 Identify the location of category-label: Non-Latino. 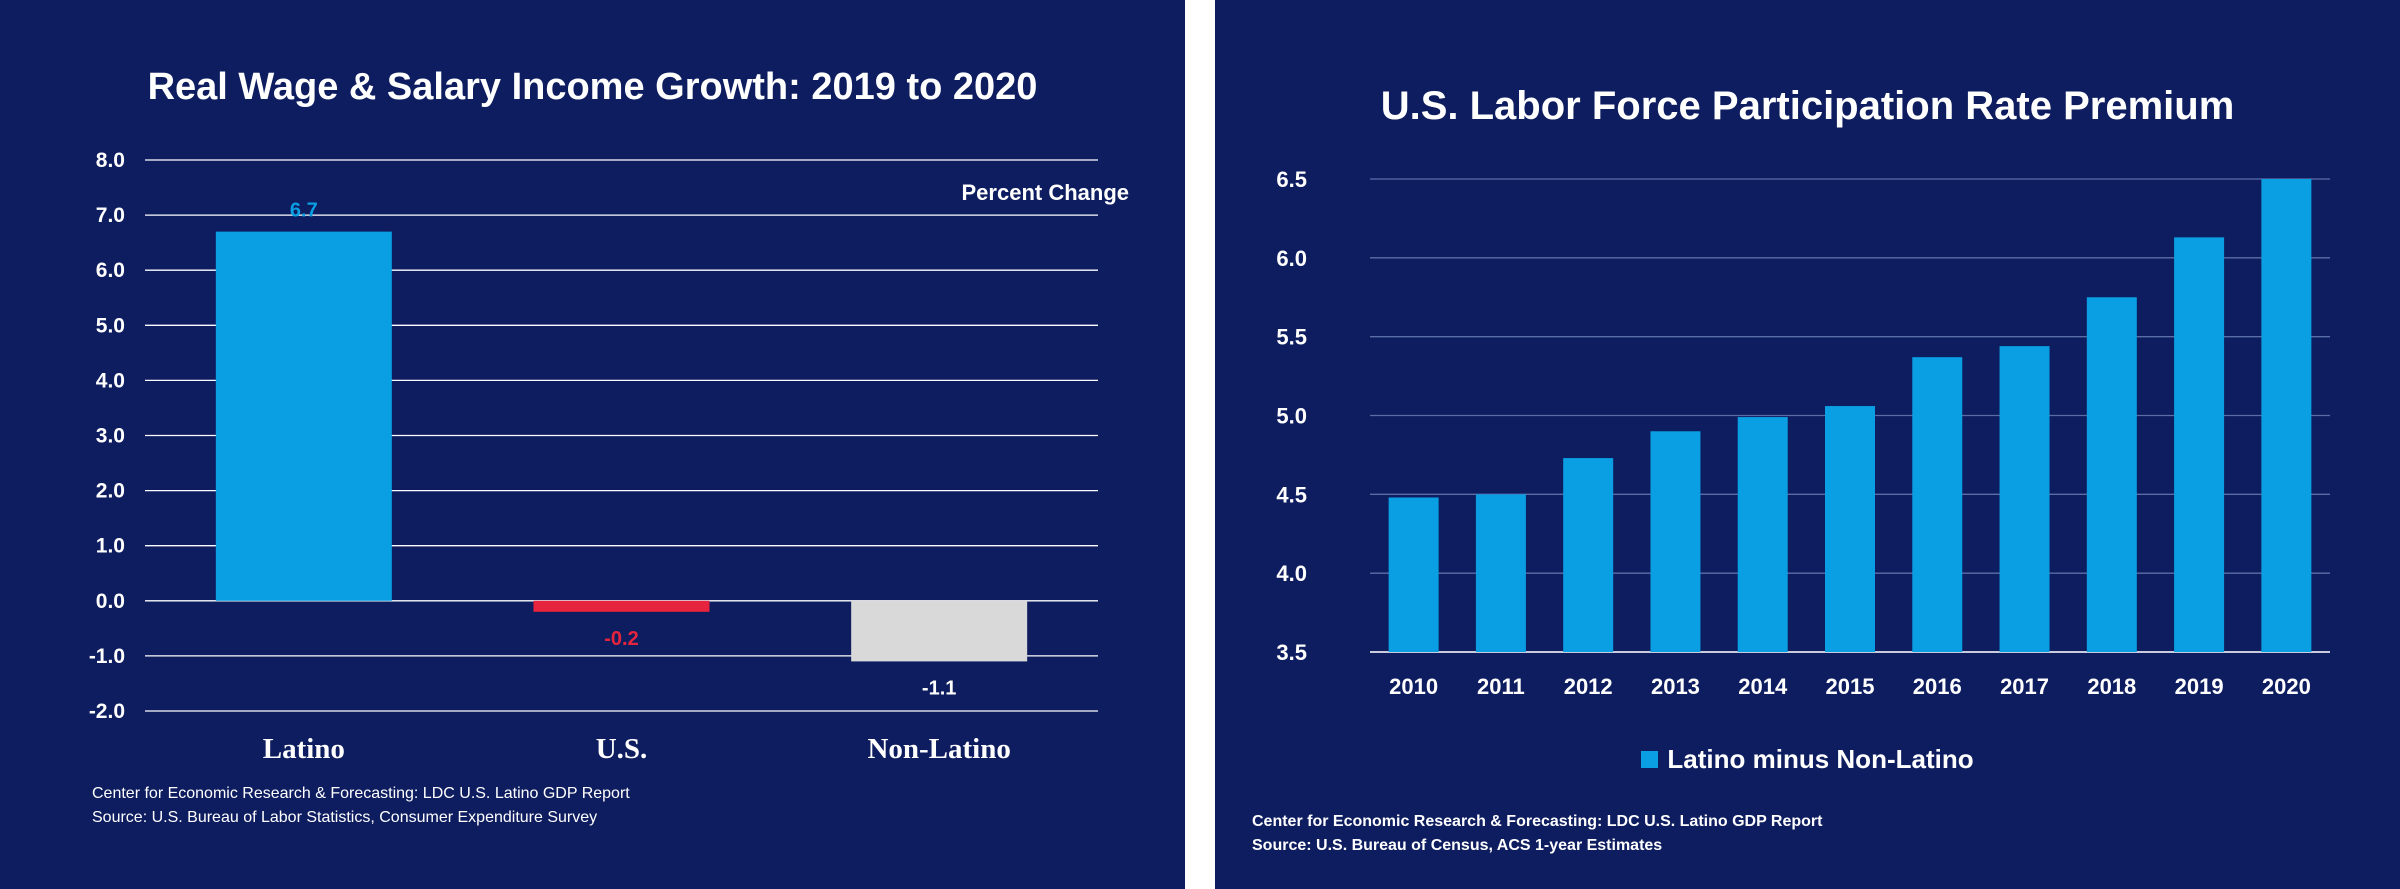
(938, 749).